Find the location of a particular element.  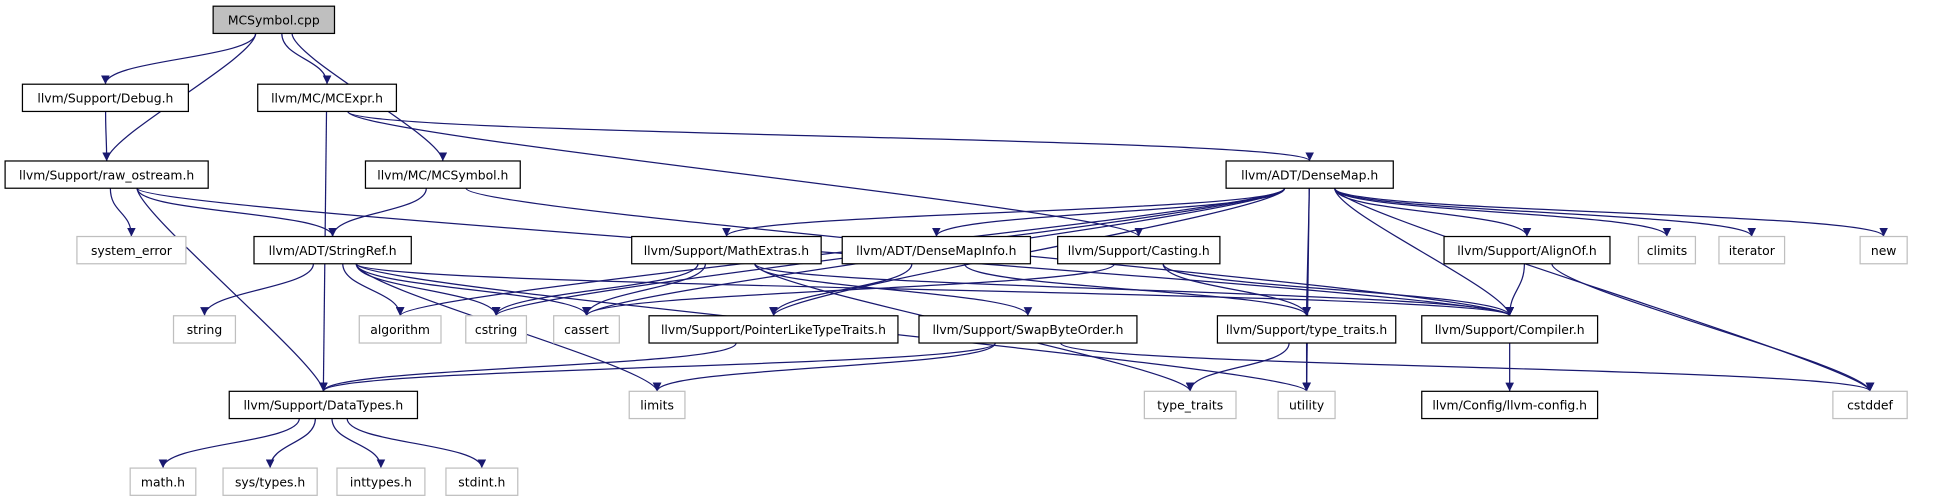

node-label: stdint.h is located at coordinates (481, 482).